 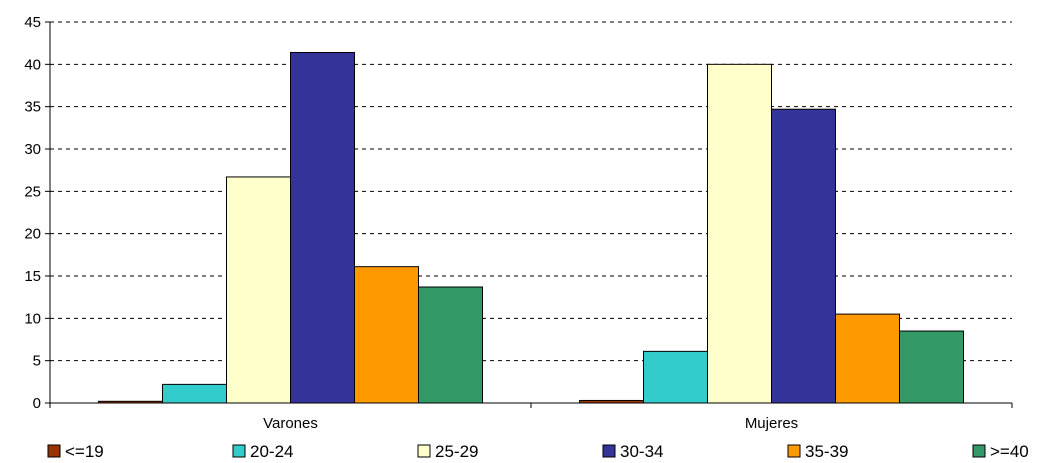 What do you see at coordinates (739, 233) in the screenshot?
I see `bar-25-29-Mujeres` at bounding box center [739, 233].